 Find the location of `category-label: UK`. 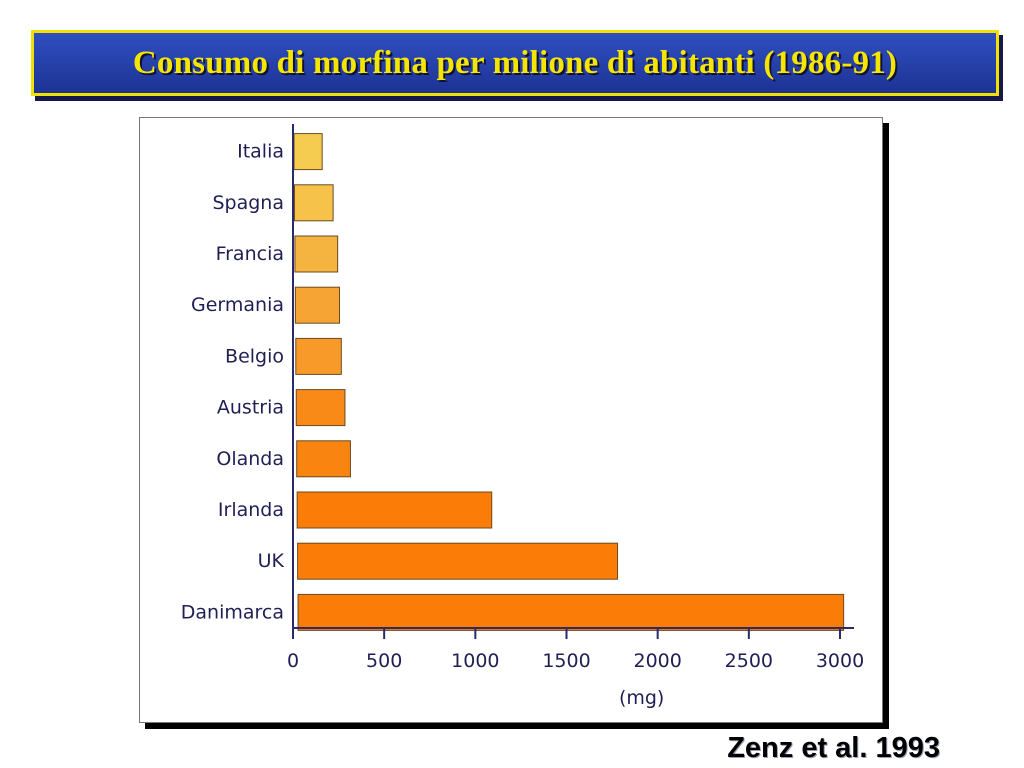

category-label: UK is located at coordinates (271, 561).